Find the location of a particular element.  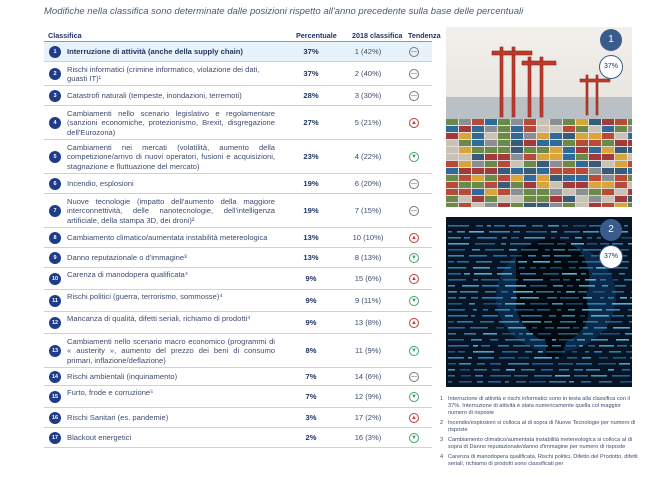

risk-label: Furto, frode e corruzione⁵ is located at coordinates (110, 392).